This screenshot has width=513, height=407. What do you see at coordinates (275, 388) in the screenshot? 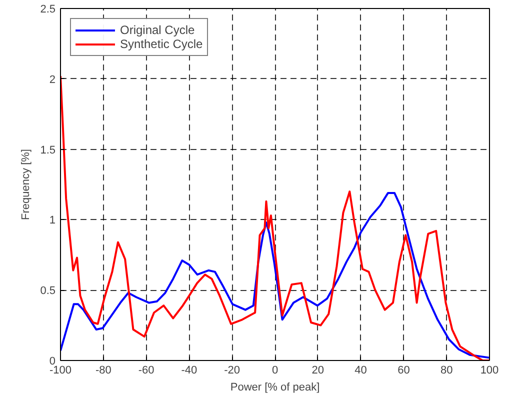
I see `x-axis-title: Power [% of peak]` at bounding box center [275, 388].